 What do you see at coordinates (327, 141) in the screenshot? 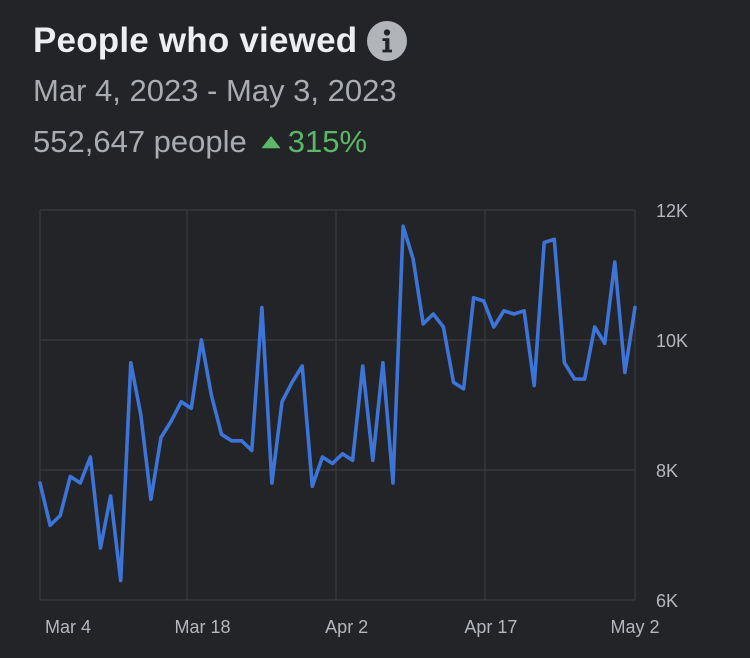
I see `change-percent: 315%` at bounding box center [327, 141].